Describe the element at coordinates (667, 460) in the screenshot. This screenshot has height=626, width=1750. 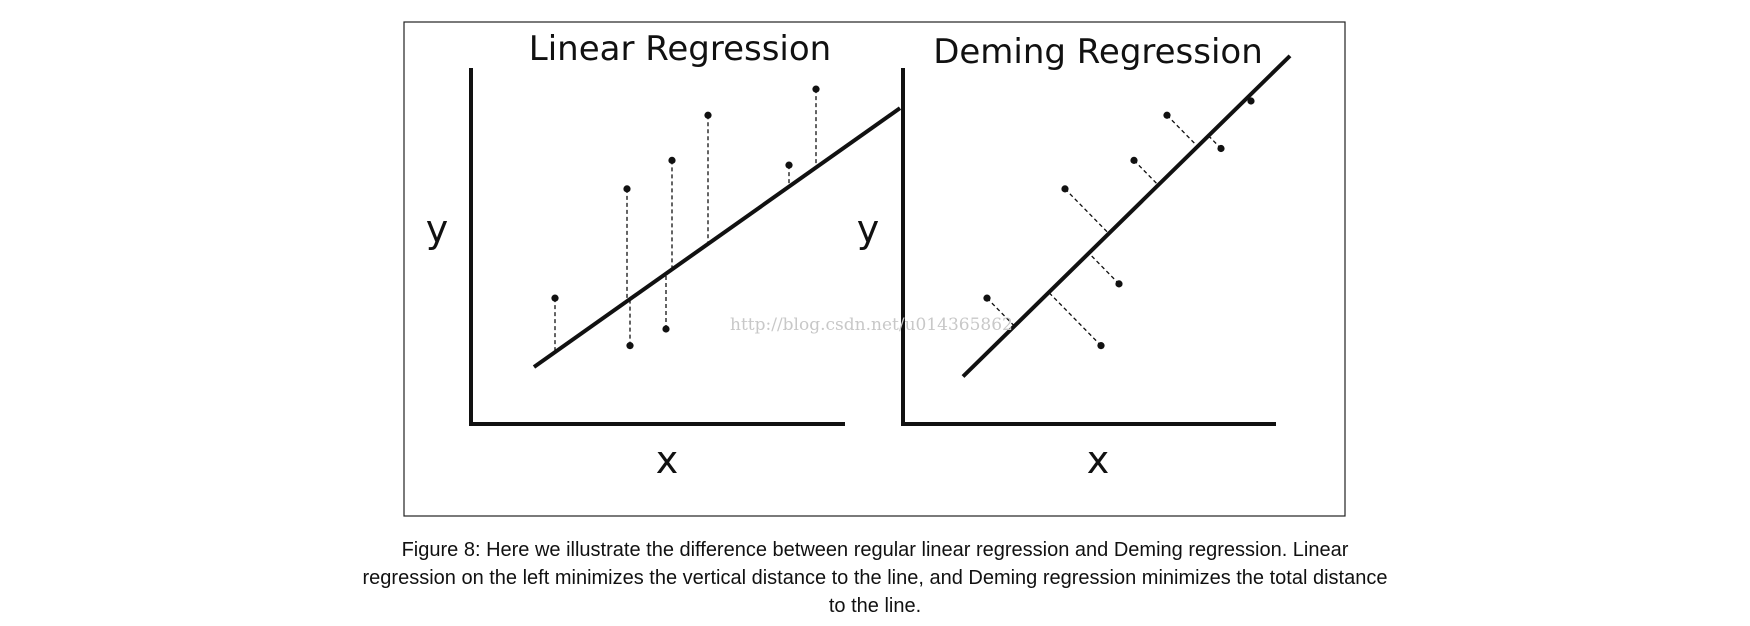
I see `x-axis-label-left: x` at that location.